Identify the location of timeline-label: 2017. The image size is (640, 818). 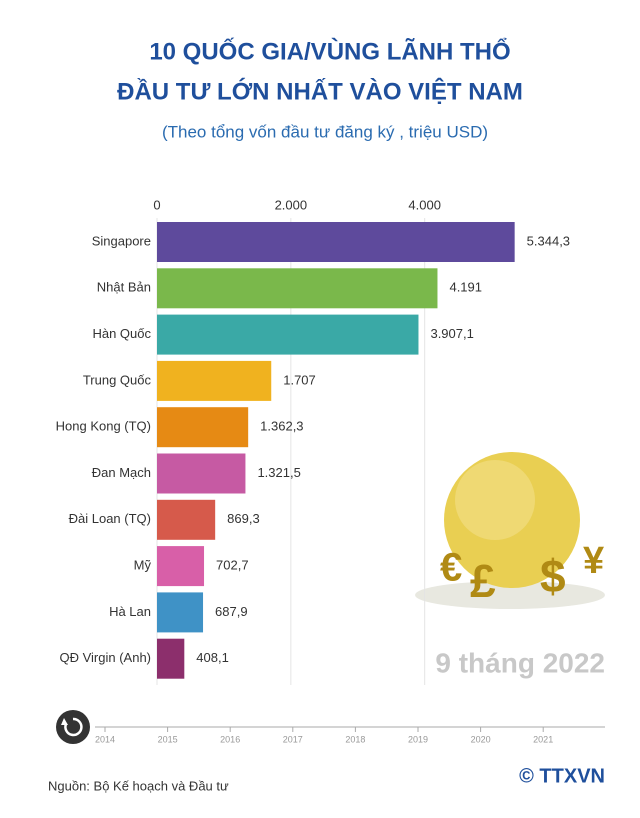
(293, 739).